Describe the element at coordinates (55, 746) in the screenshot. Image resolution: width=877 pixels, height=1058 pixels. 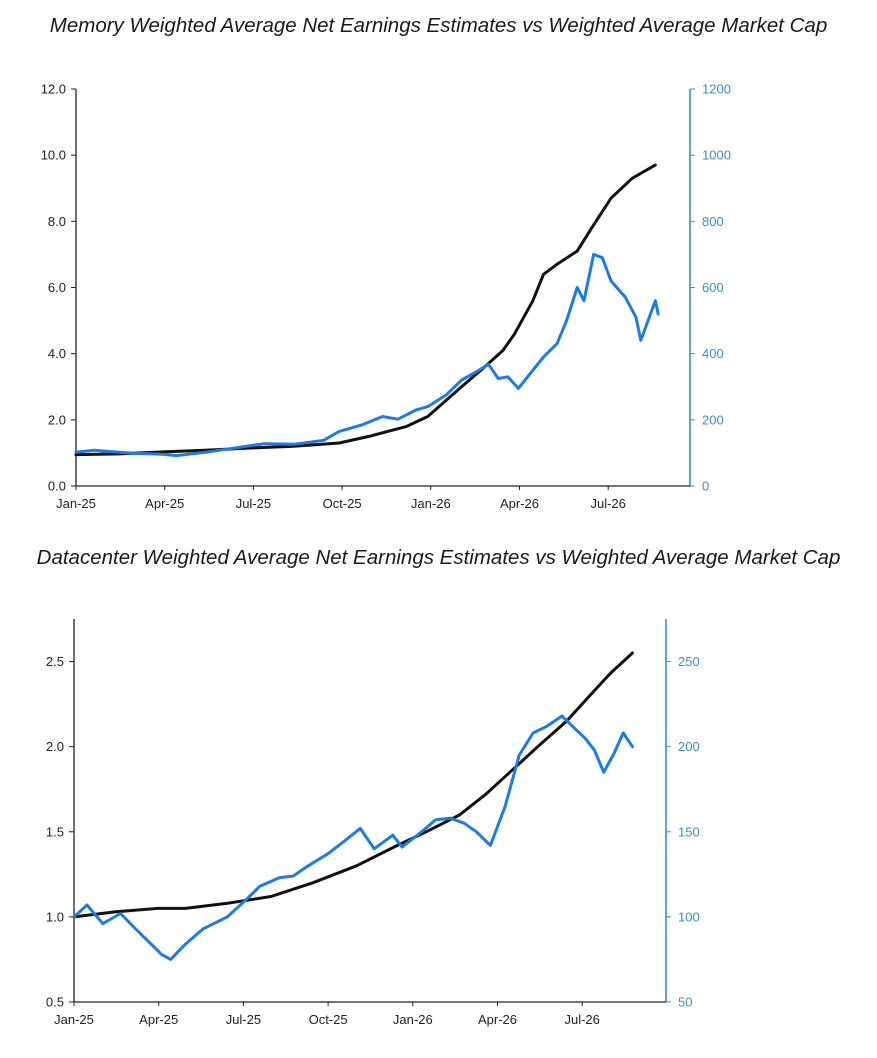
I see `chart-2-left-tick-label: 2.0` at that location.